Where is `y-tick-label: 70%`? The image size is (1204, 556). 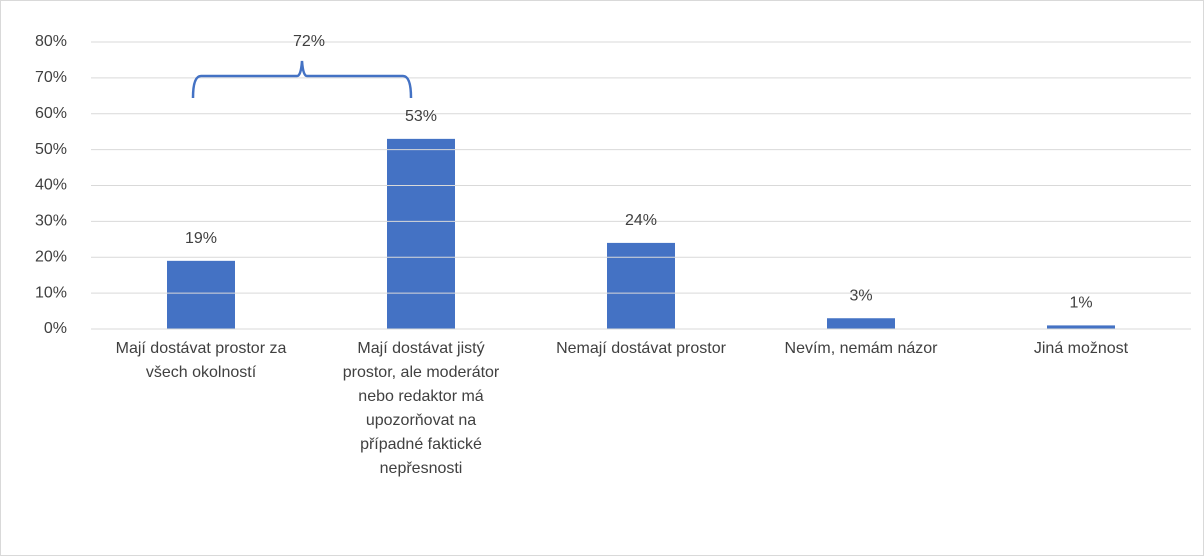 y-tick-label: 70% is located at coordinates (51, 77).